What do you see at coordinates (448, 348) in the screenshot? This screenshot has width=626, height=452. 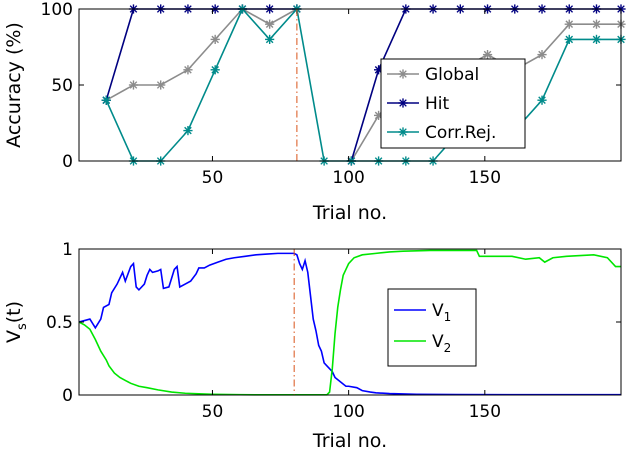 I see `legend-entry-v2-label-sub: 2` at bounding box center [448, 348].